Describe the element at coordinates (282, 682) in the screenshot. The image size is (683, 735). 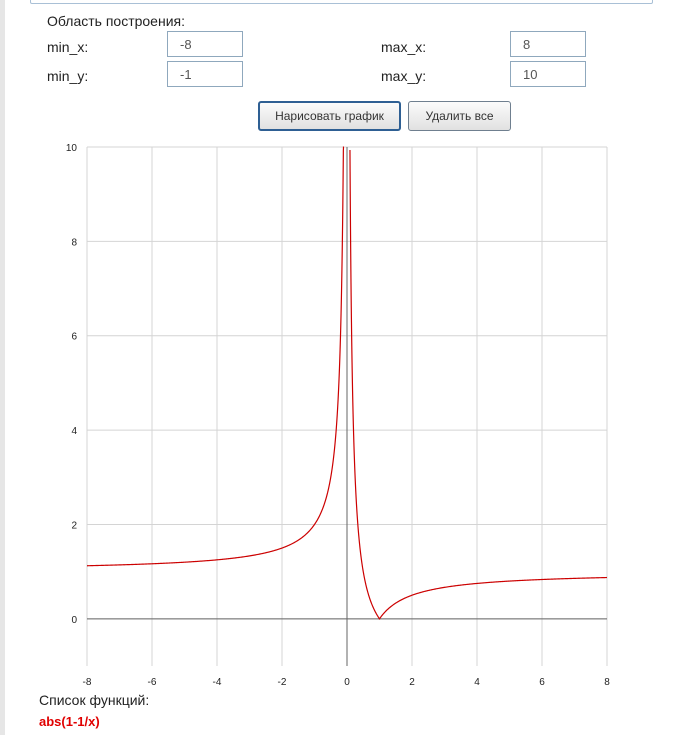
I see `x-tick-label: -2` at that location.